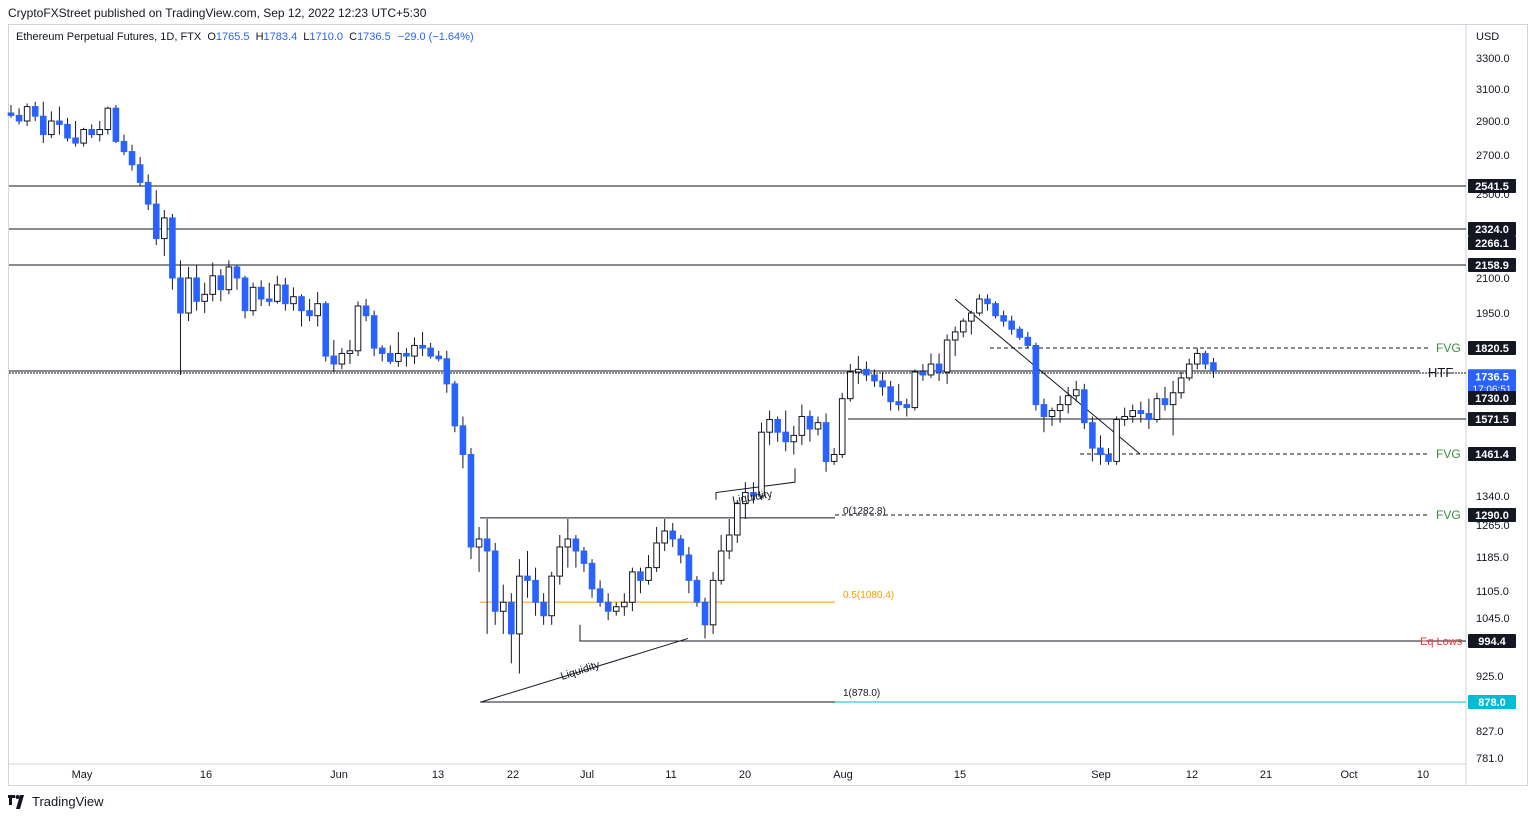 The width and height of the screenshot is (1536, 817). I want to click on price-tag-label: 2266.1, so click(1492, 244).